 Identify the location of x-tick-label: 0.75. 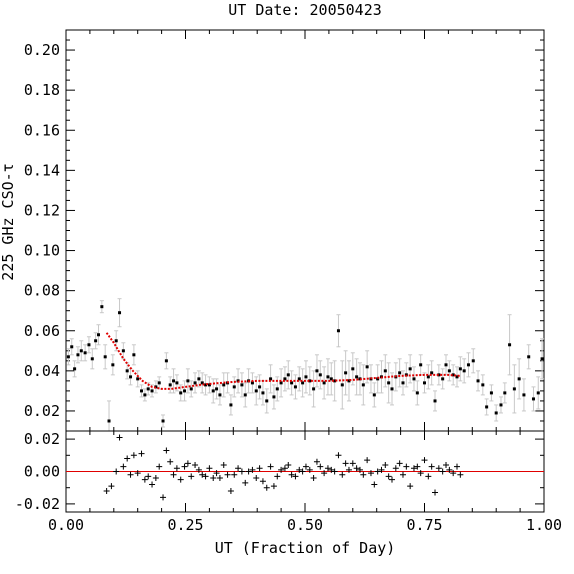
(424, 525).